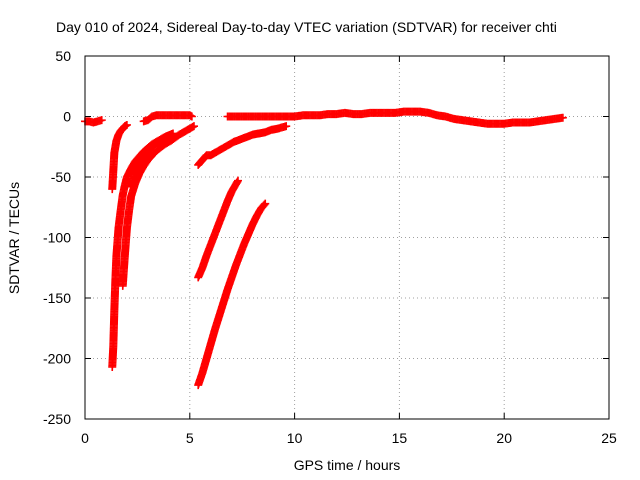 Image resolution: width=640 pixels, height=480 pixels. Describe the element at coordinates (61, 177) in the screenshot. I see `y-tick-label: -50` at that location.